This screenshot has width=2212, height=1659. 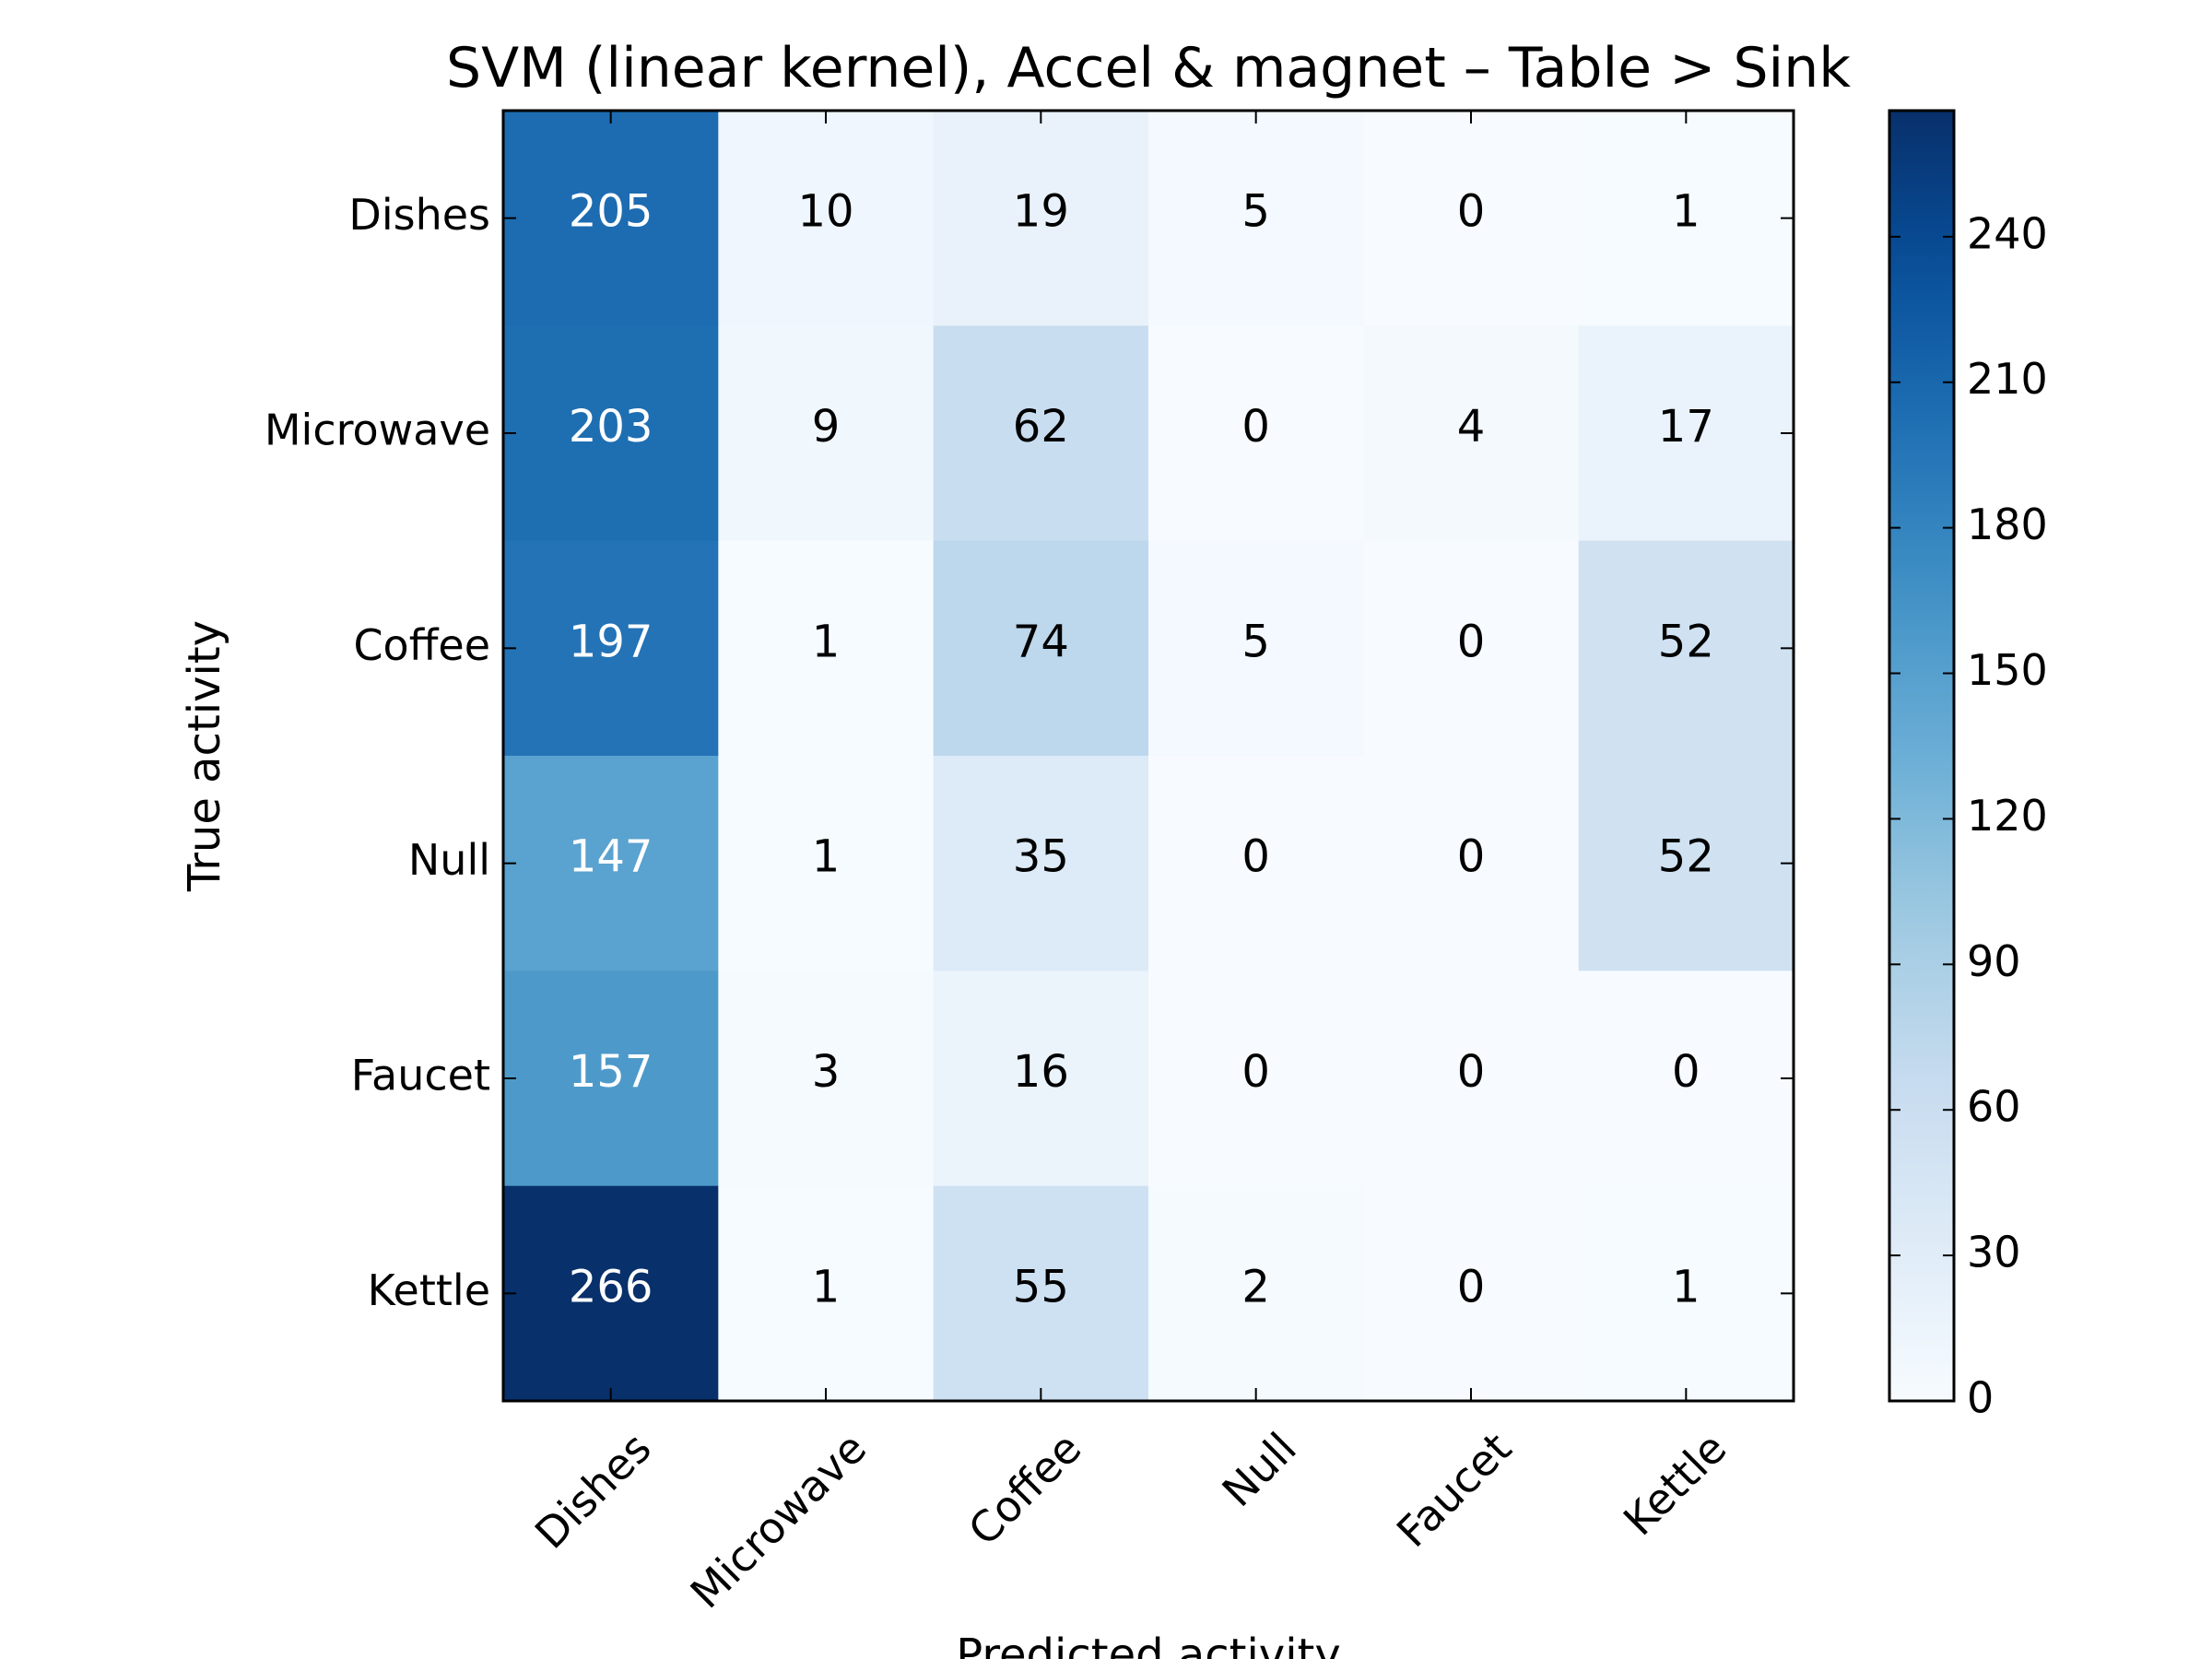 I want to click on cell-value-label: 3, so click(x=826, y=1072).